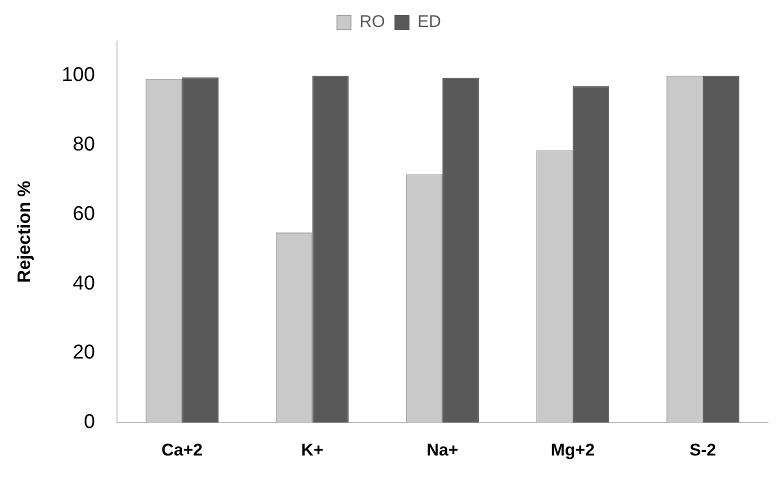 The image size is (778, 489). I want to click on x-tick-label: K+, so click(312, 450).